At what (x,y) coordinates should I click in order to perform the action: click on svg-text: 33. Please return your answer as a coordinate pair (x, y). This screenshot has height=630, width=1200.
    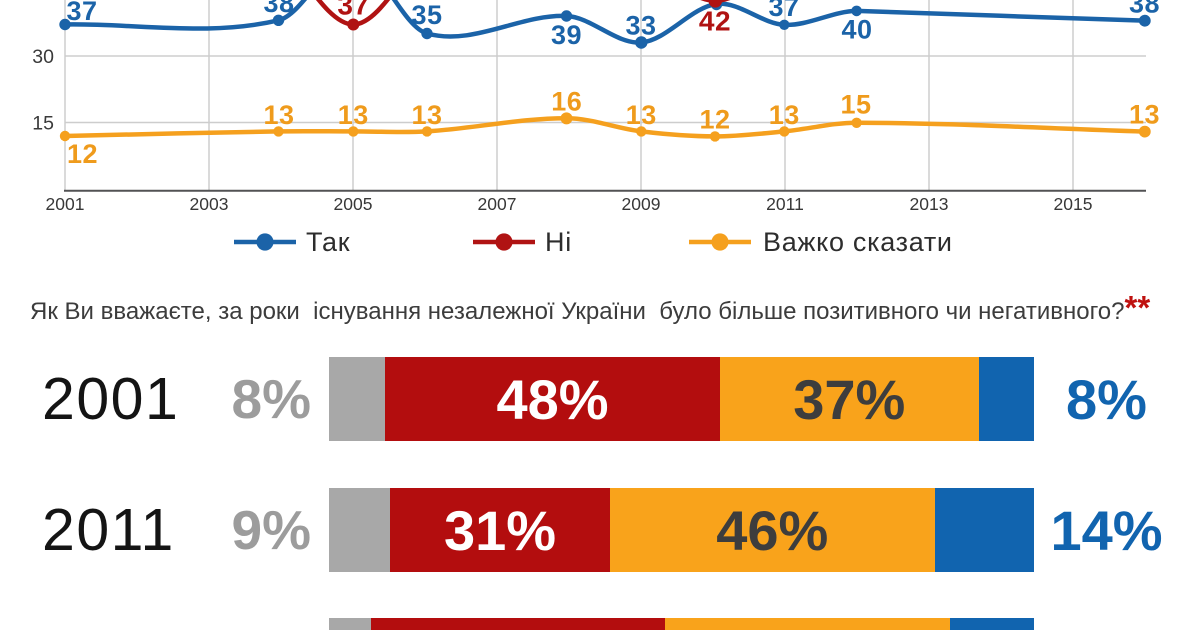
    Looking at the image, I should click on (640, 26).